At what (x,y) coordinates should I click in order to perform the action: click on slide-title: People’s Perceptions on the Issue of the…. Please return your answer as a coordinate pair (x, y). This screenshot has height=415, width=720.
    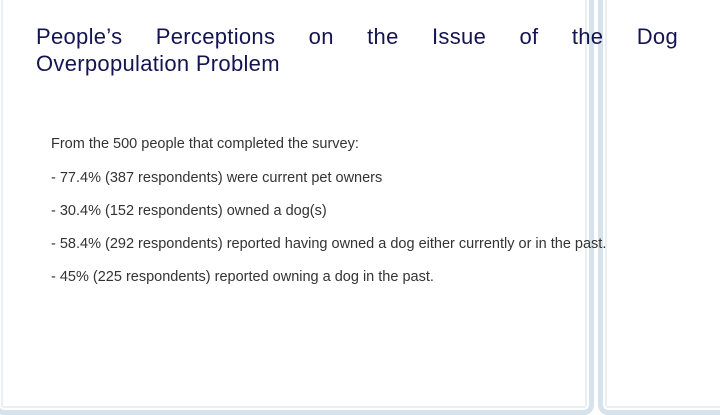
    Looking at the image, I should click on (357, 50).